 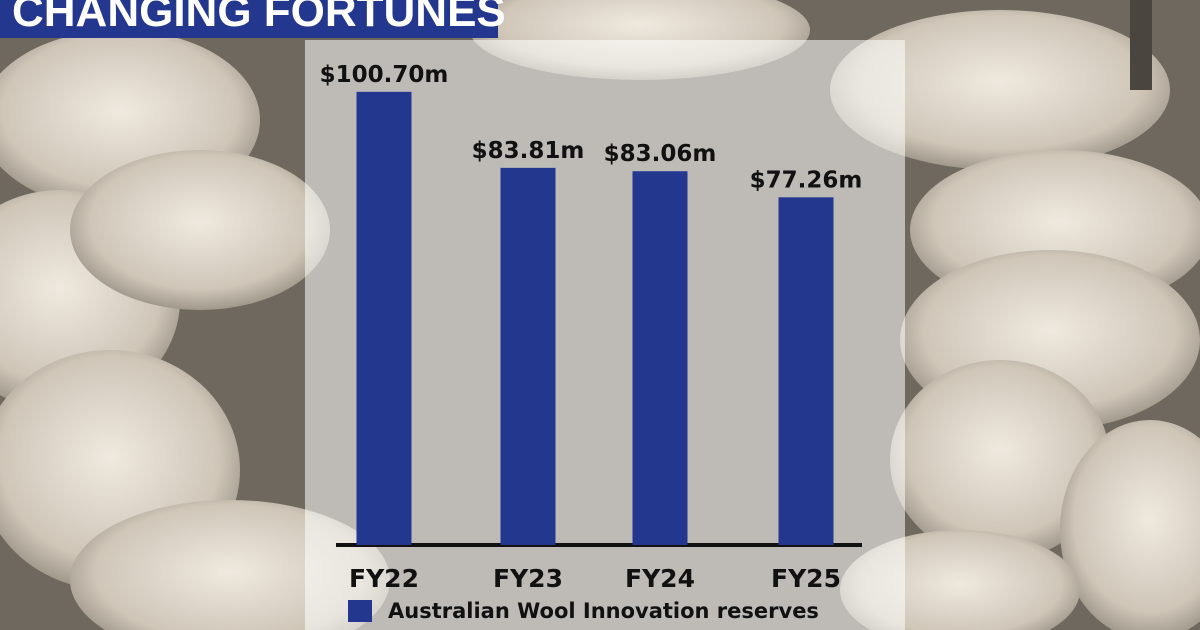 I want to click on value-label: $77.26m, so click(x=806, y=180).